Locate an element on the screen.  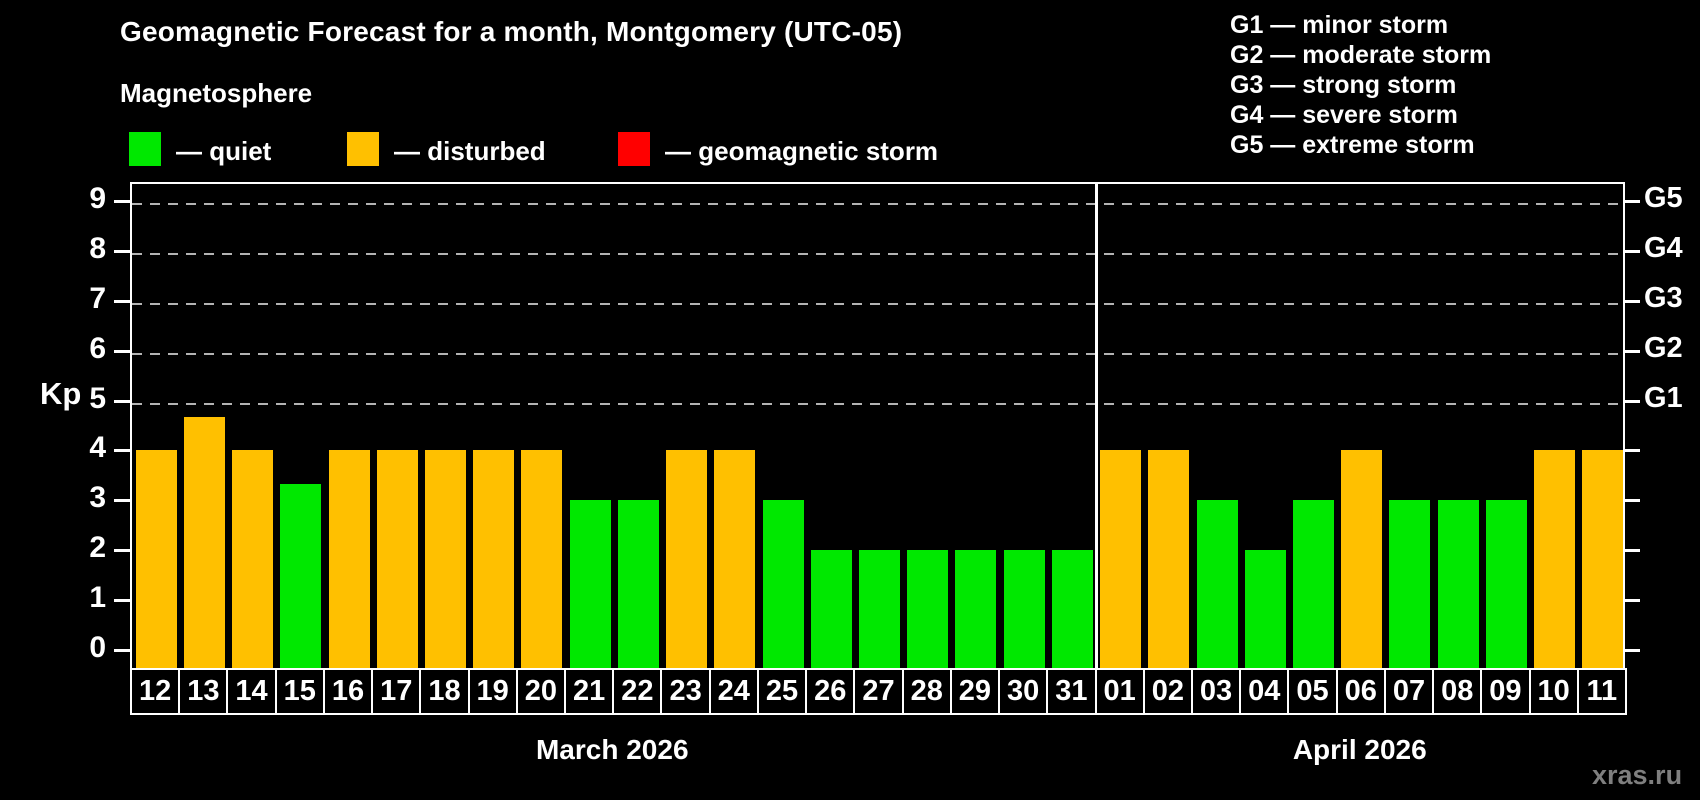
day-label-13: 13 is located at coordinates (203, 691).